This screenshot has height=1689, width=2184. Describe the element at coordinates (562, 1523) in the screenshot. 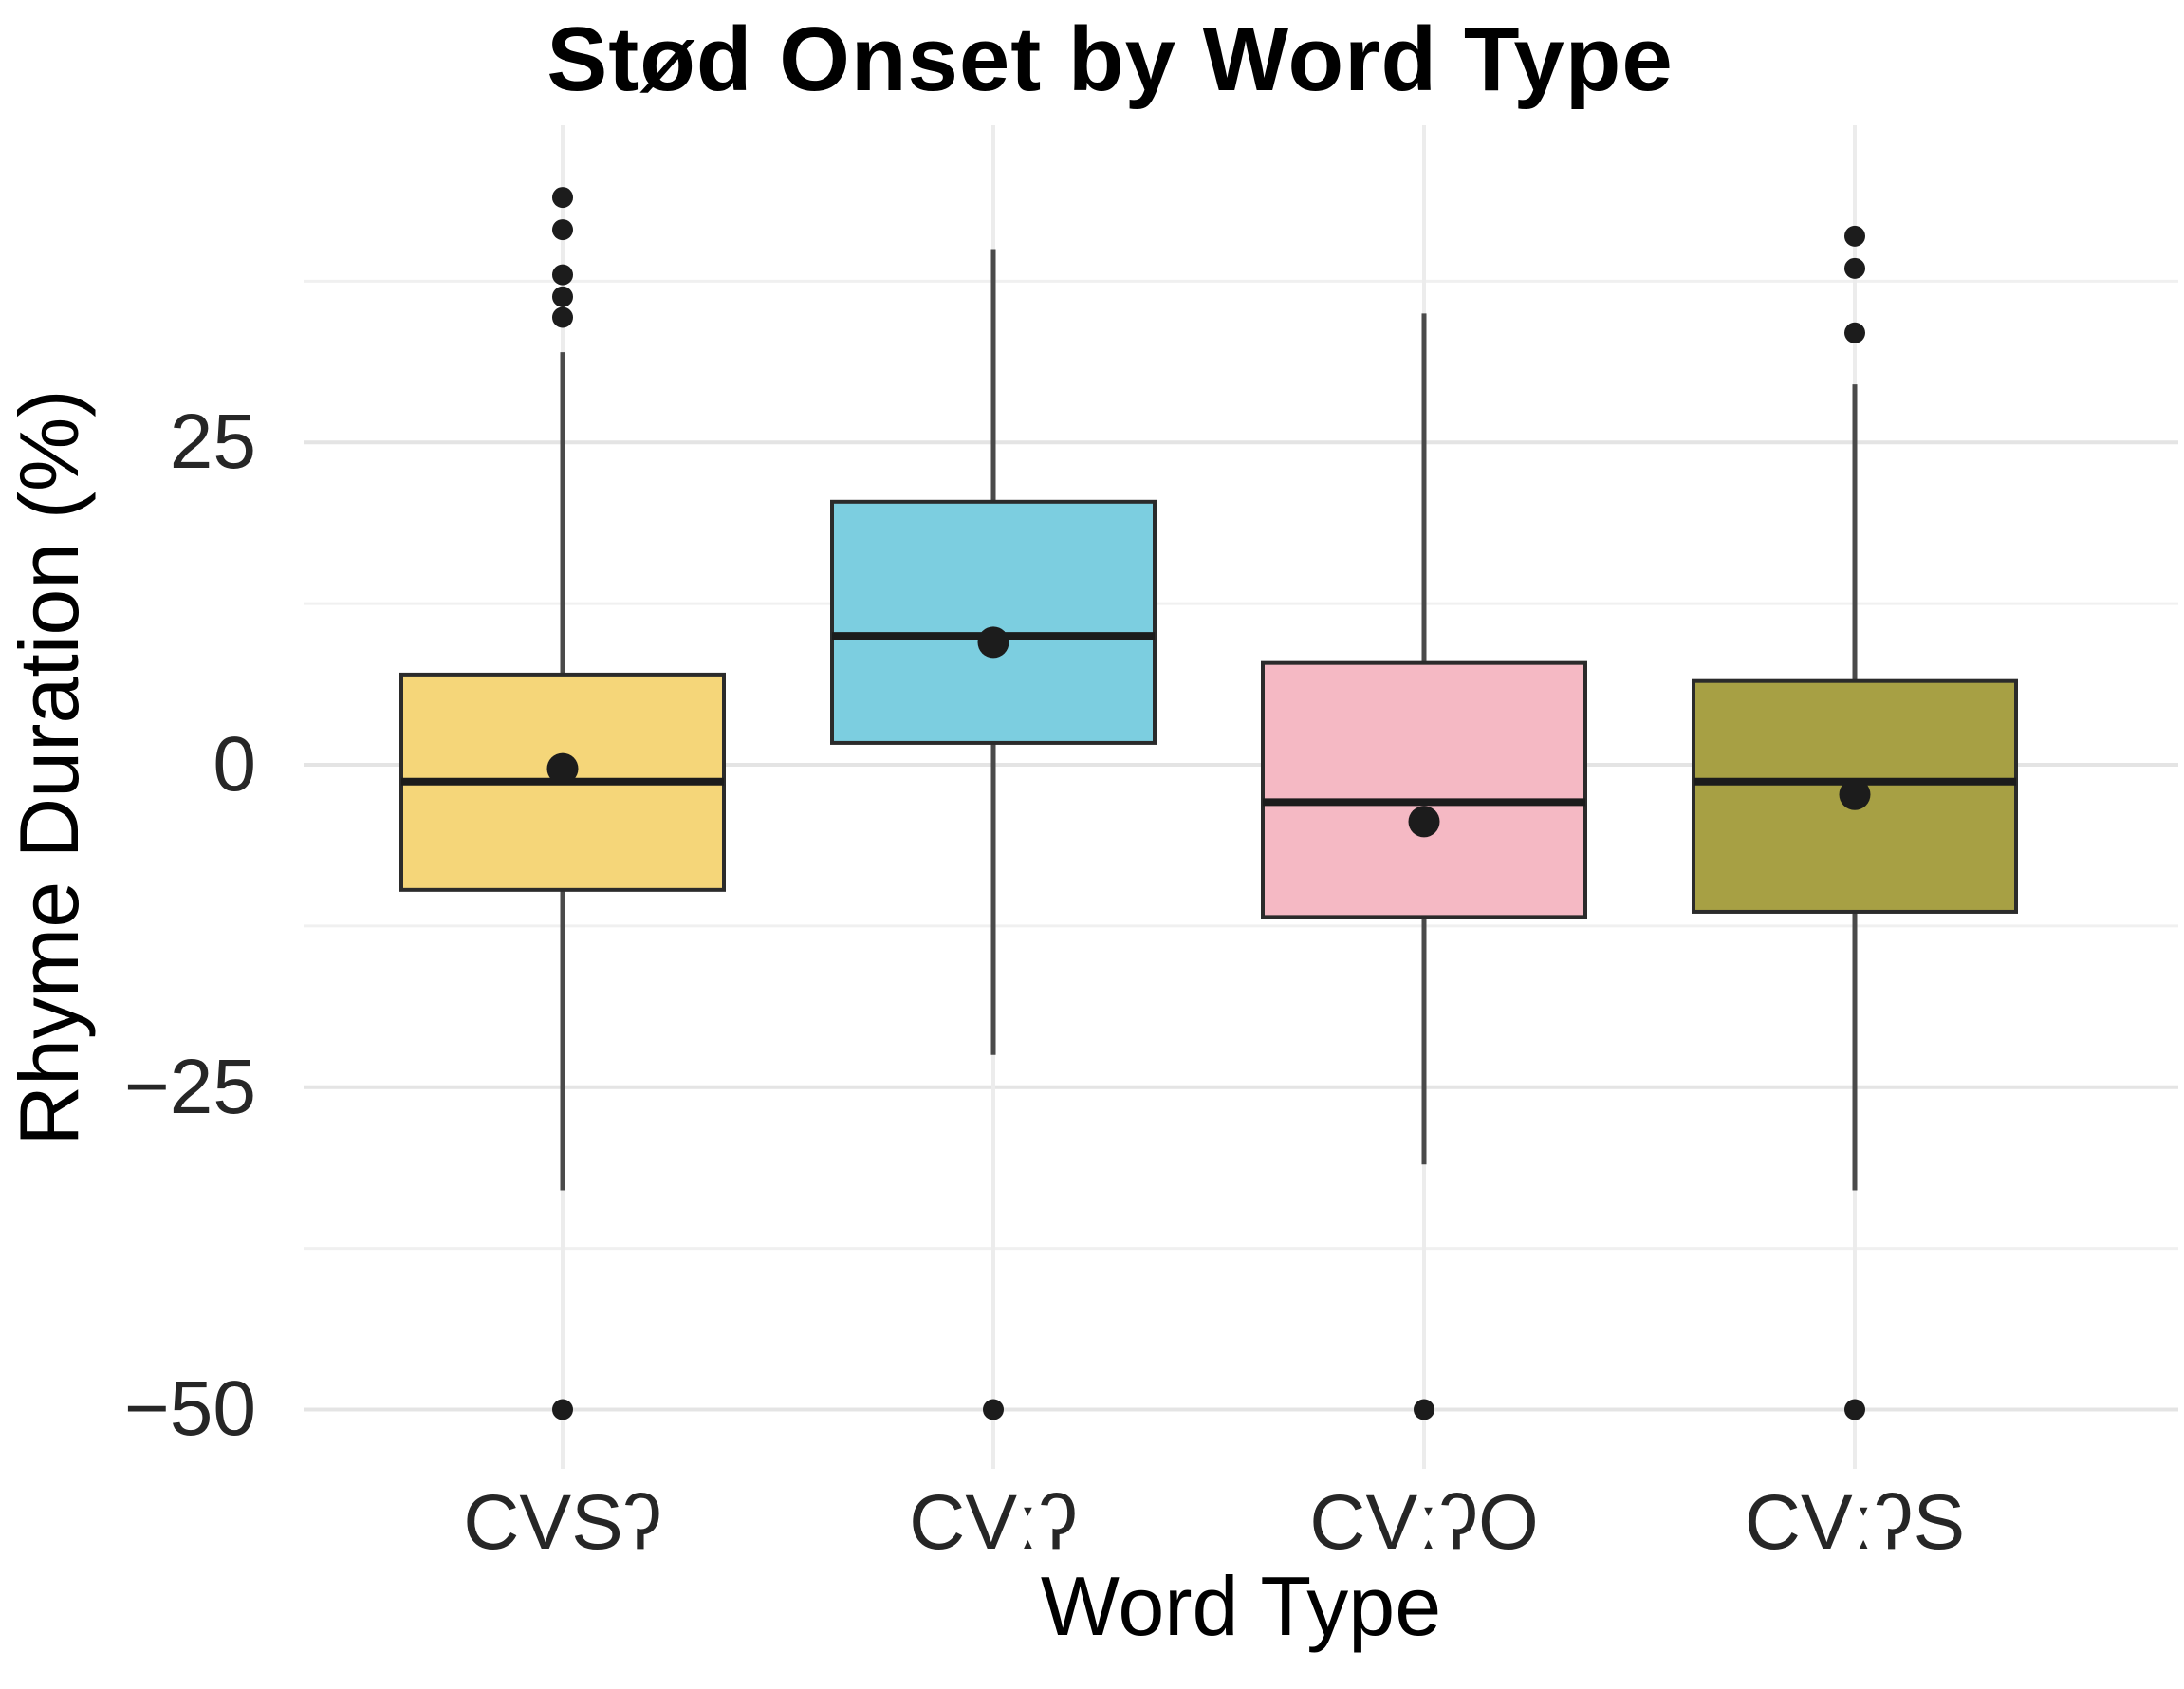

I see `x-tick-label: CVSʔ` at that location.